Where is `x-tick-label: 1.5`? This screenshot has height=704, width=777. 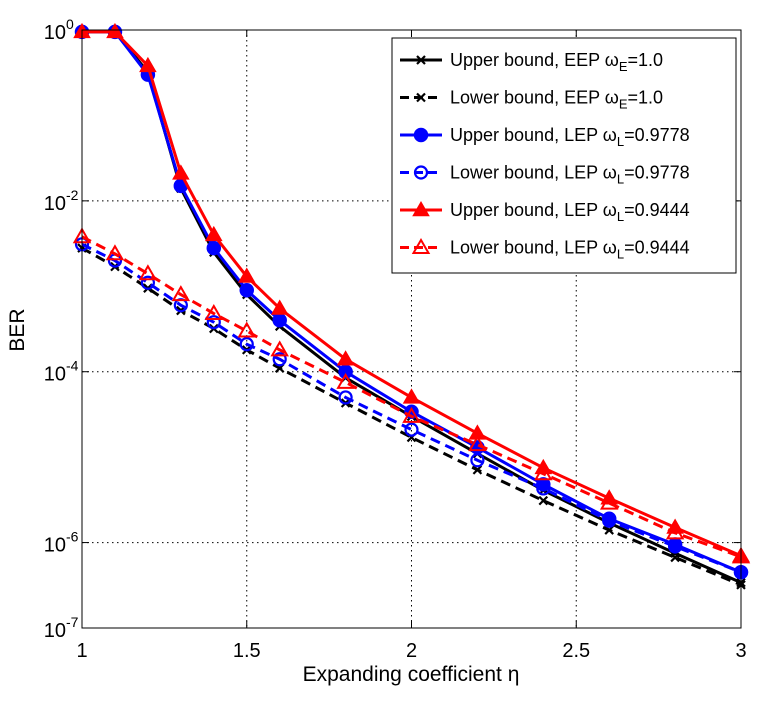
x-tick-label: 1.5 is located at coordinates (247, 651).